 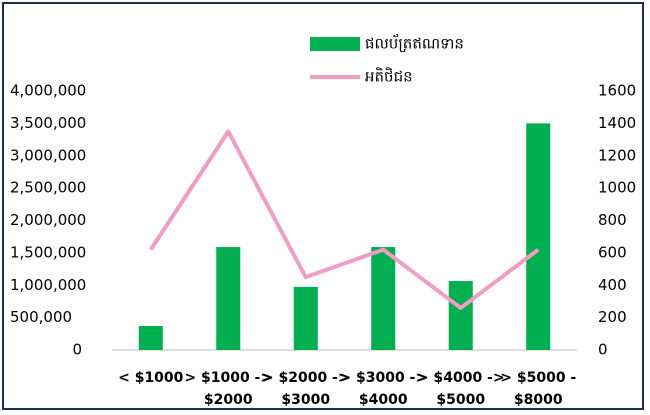 What do you see at coordinates (617, 188) in the screenshot?
I see `y2-tick-label: 1000` at bounding box center [617, 188].